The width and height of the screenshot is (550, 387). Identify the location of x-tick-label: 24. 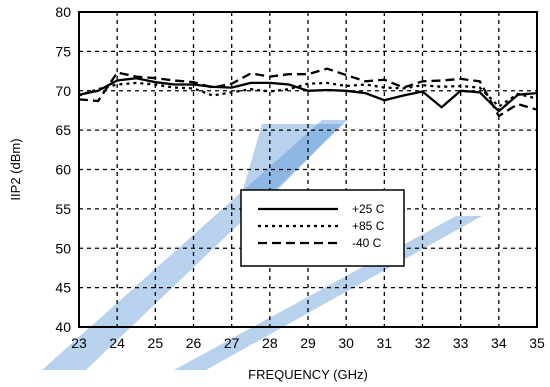
(117, 343).